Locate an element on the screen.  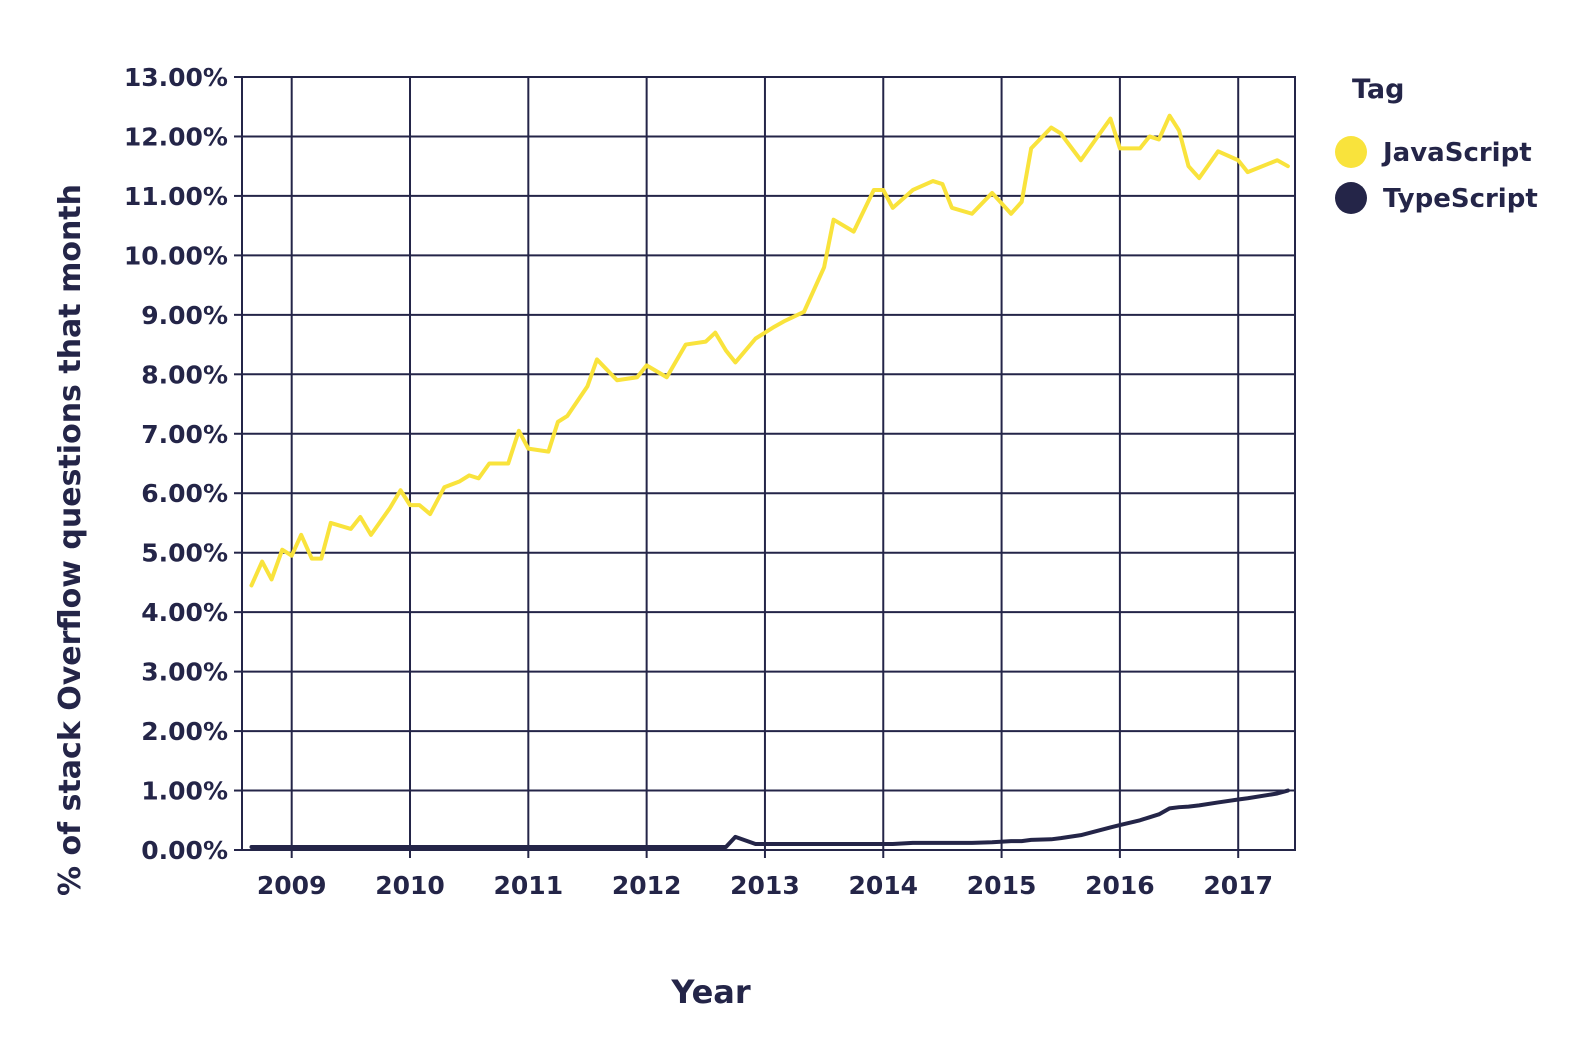
y-tick-label: 5.00% is located at coordinates (184, 553).